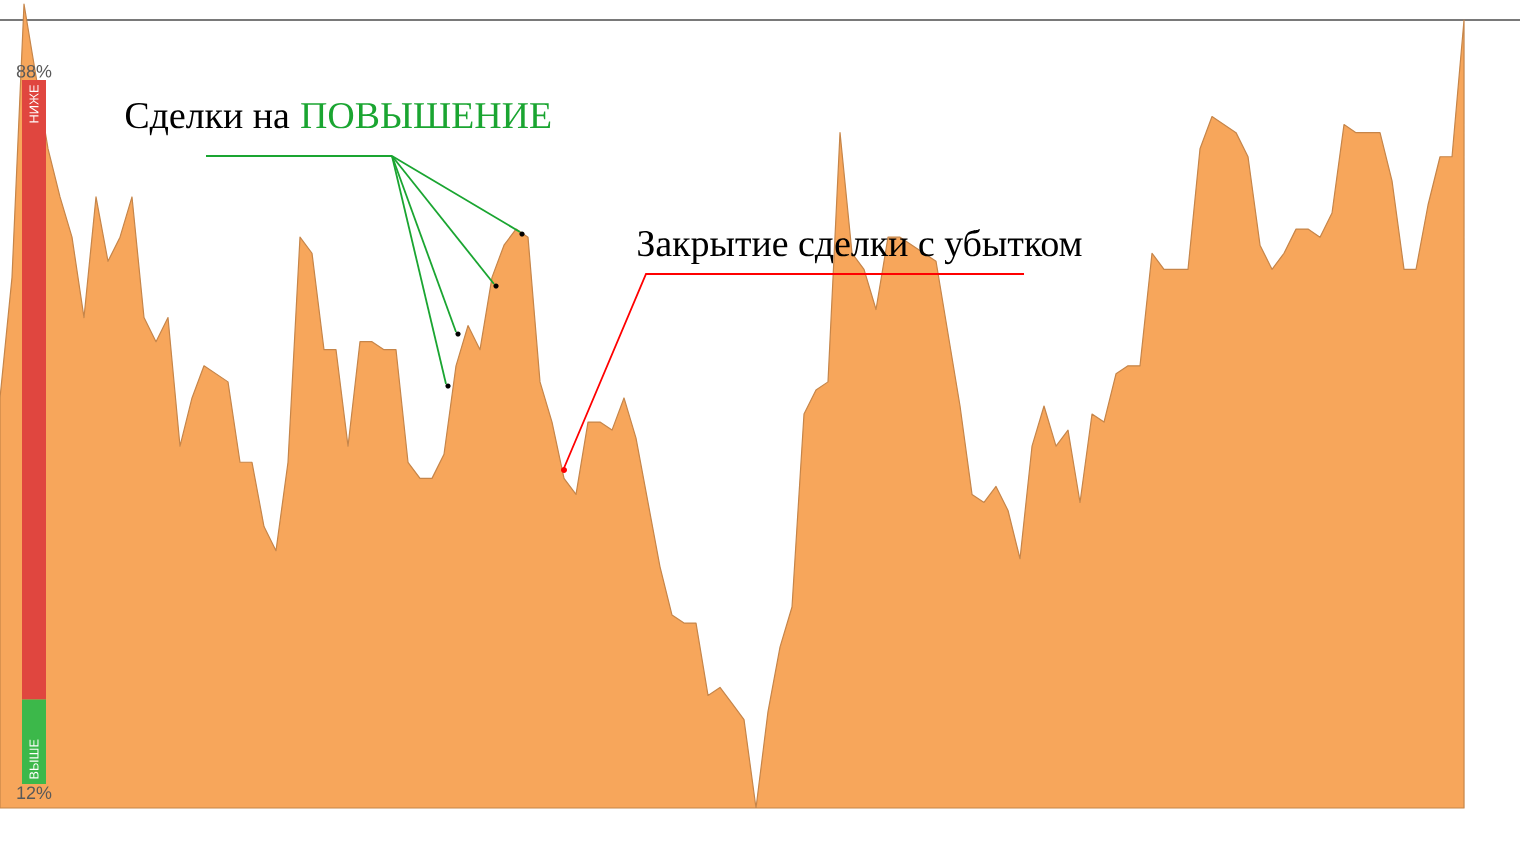 The width and height of the screenshot is (1520, 866). What do you see at coordinates (426, 115) in the screenshot?
I see `annotation: ПОВЫШЕНИЕ` at bounding box center [426, 115].